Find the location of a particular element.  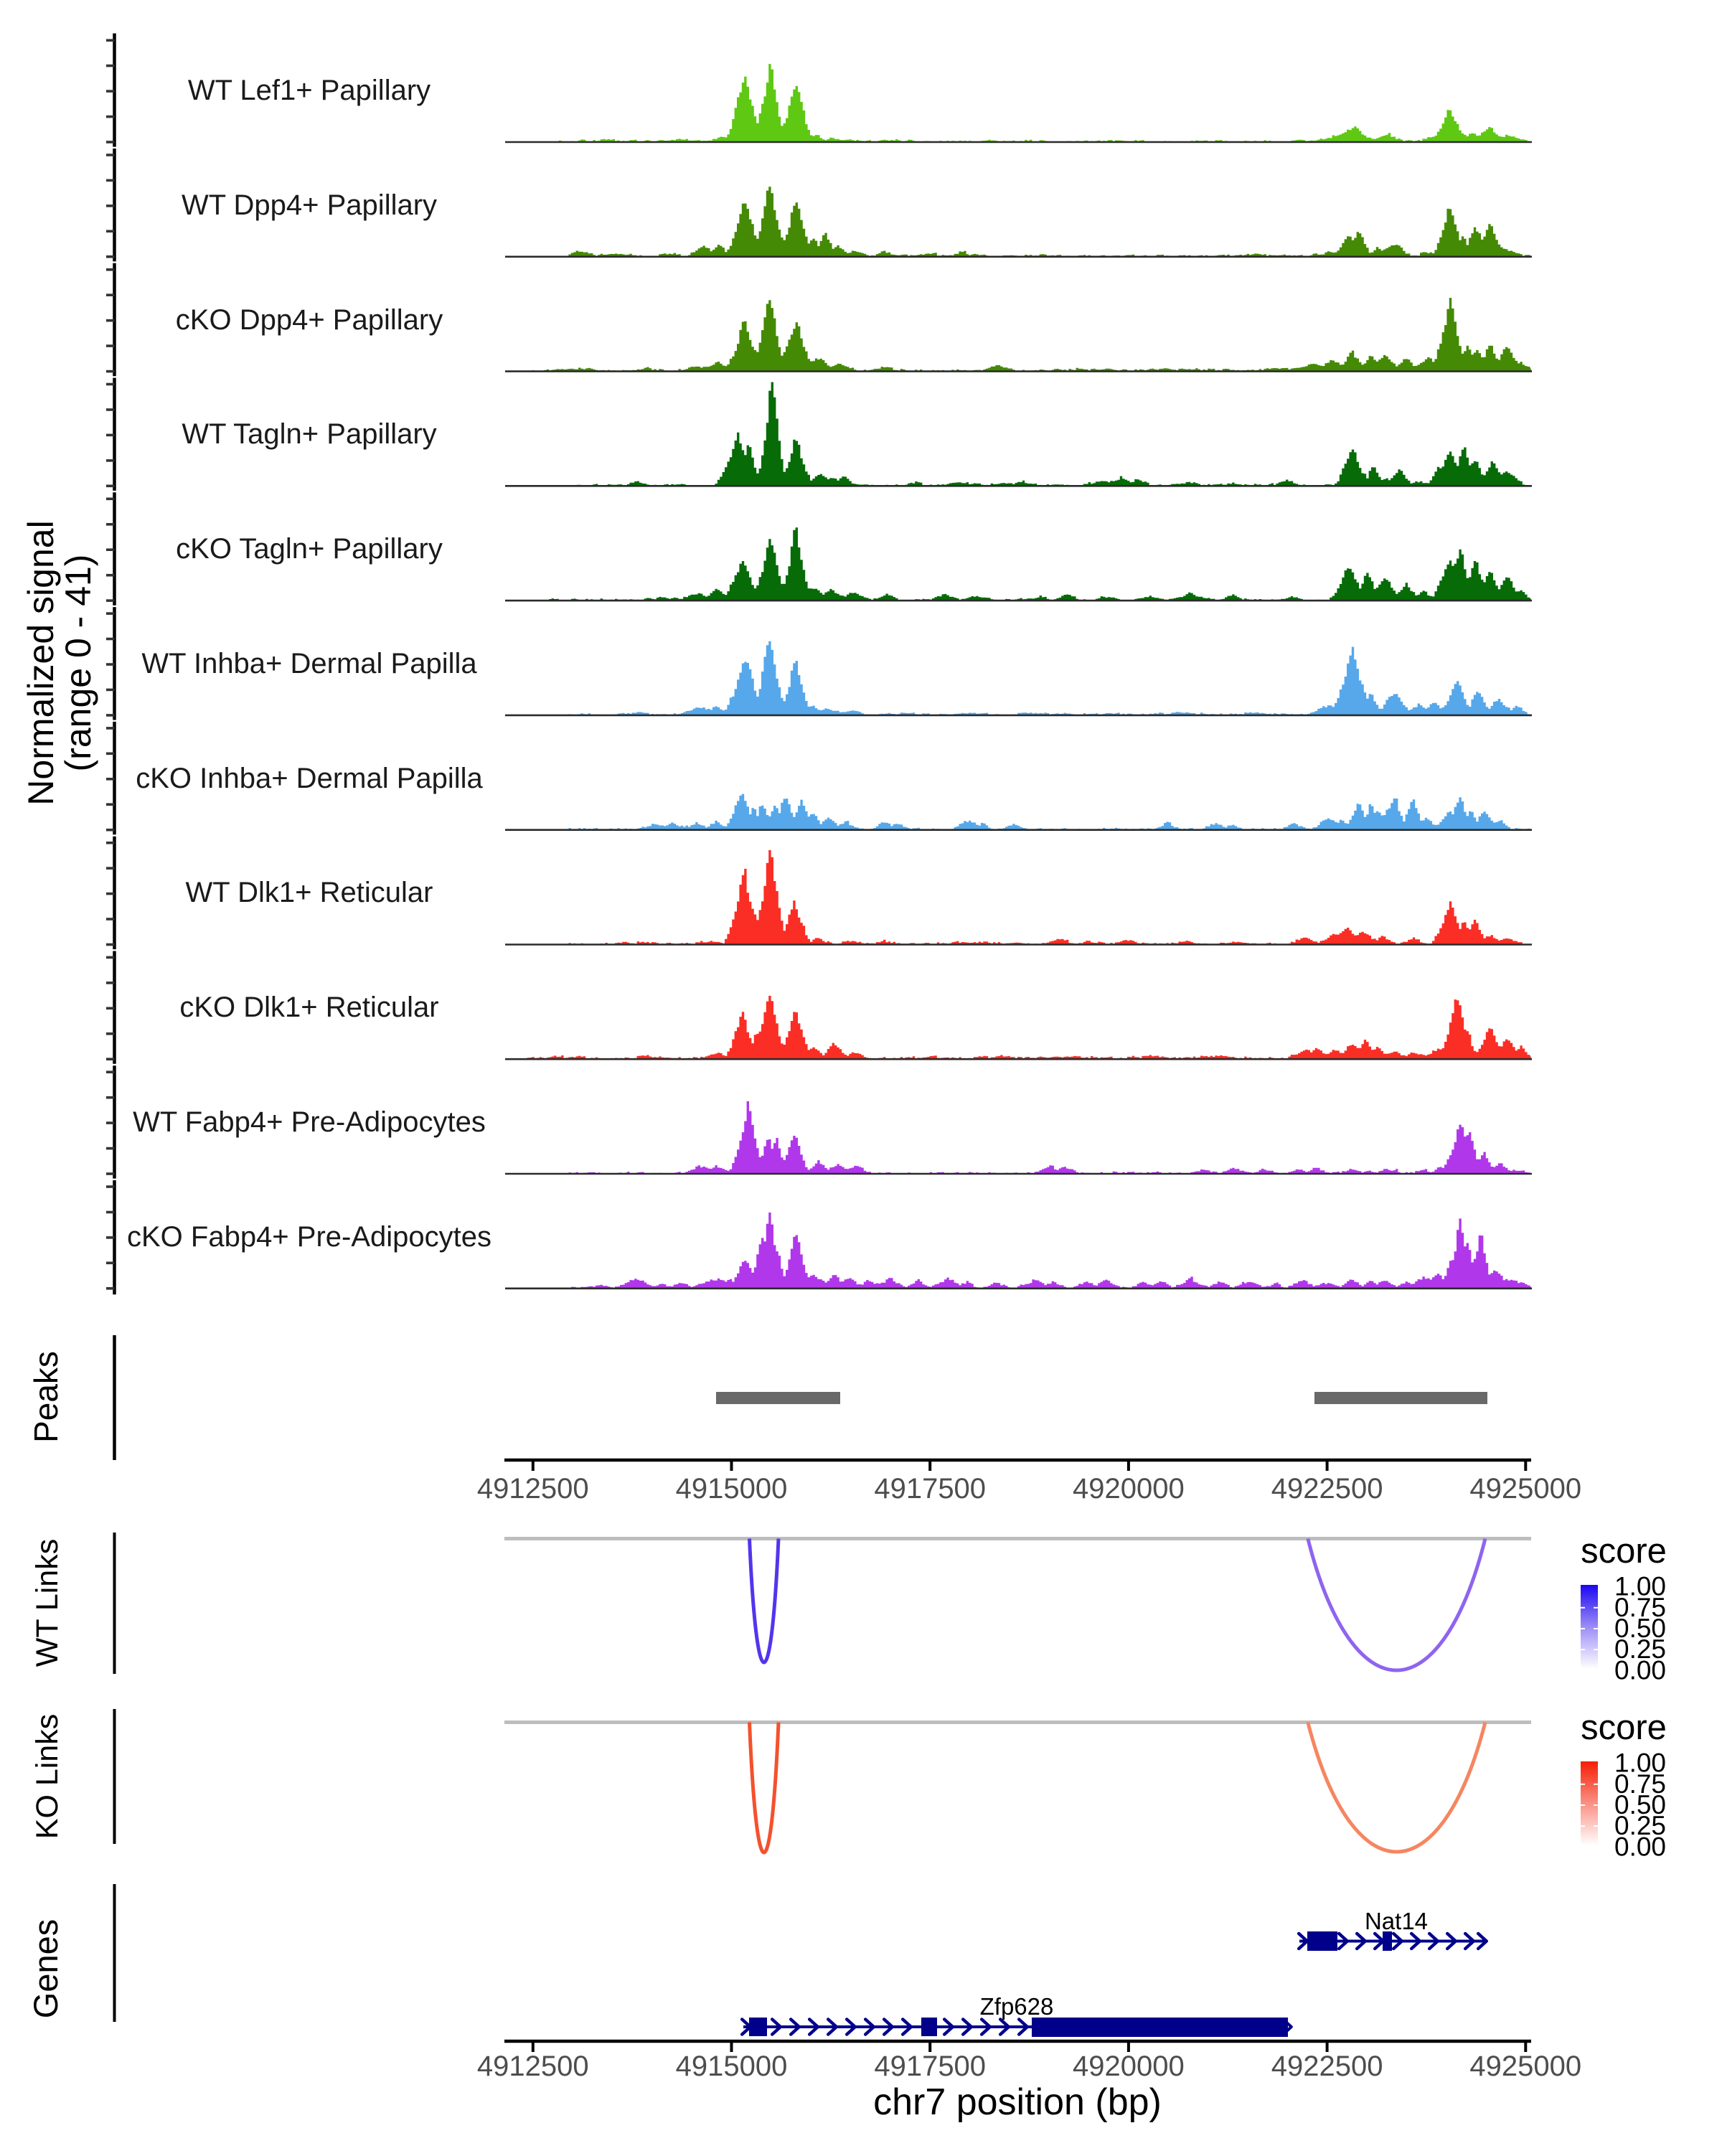

svg-text: Nat14 is located at coordinates (1397, 1921).